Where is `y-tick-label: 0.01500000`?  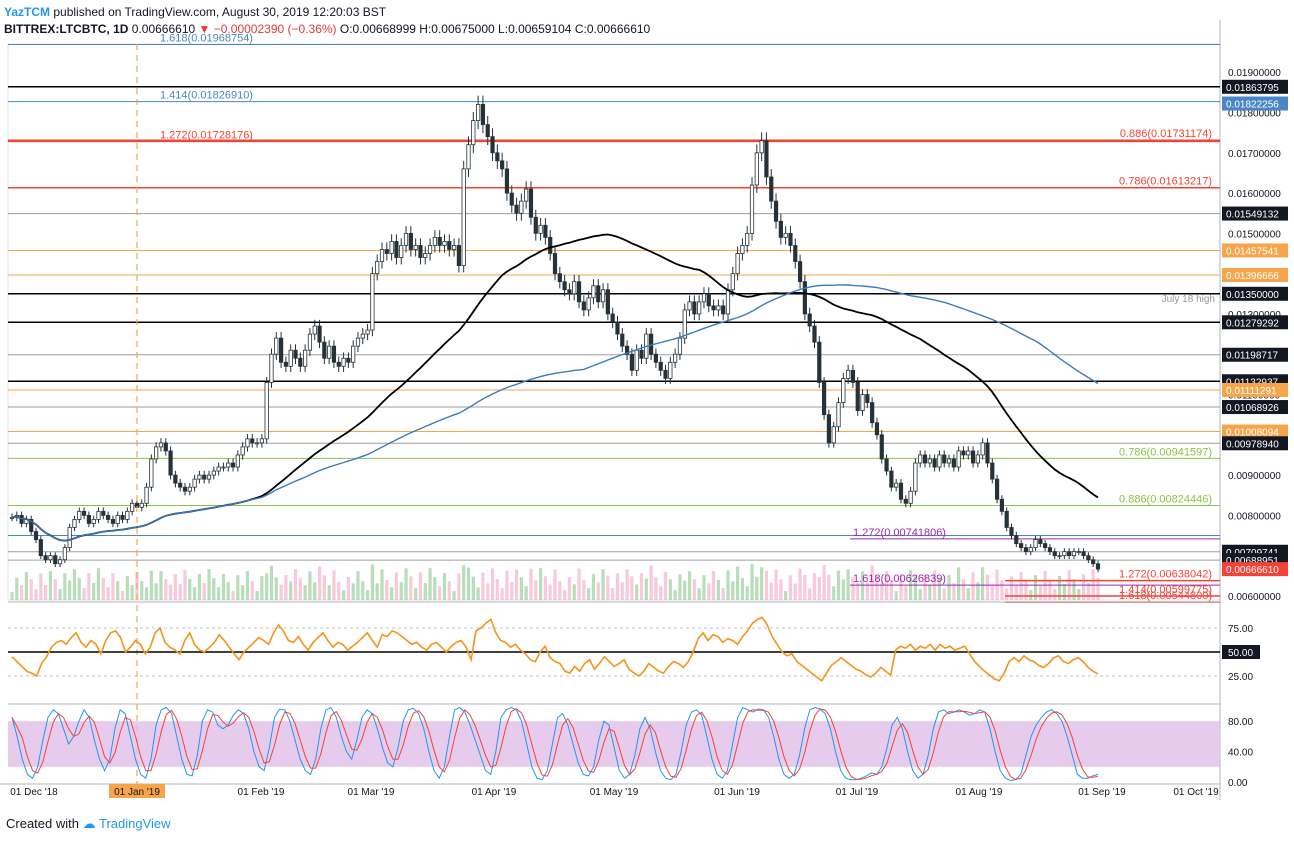 y-tick-label: 0.01500000 is located at coordinates (1254, 234).